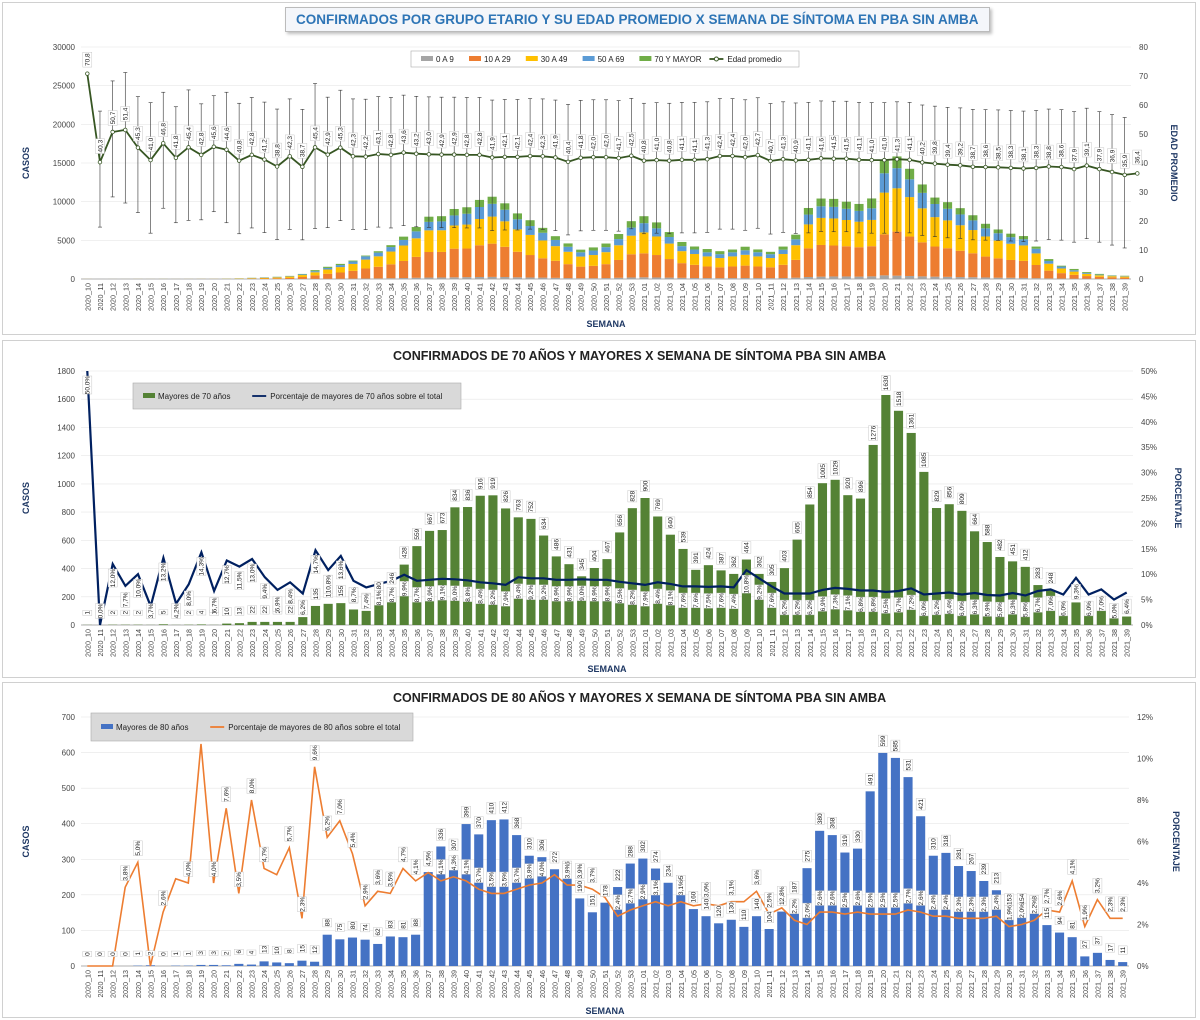 The width and height of the screenshot is (1200, 1020). Describe the element at coordinates (417, 139) in the screenshot. I see `age-label: 43,2` at that location.